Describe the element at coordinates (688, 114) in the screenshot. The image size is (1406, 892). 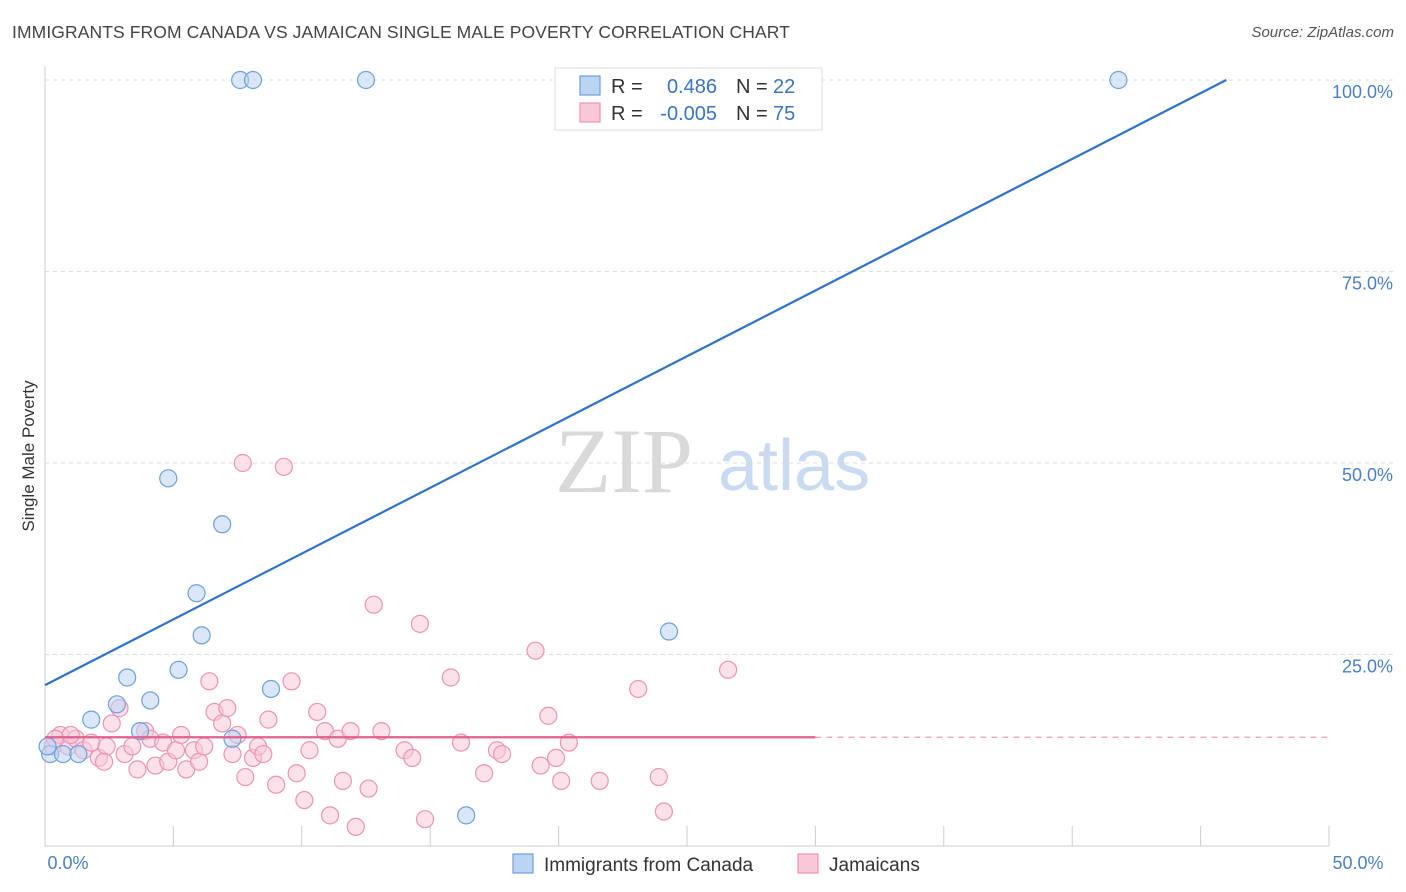
I see `legend-r-value-jamaicans: -0.005` at that location.